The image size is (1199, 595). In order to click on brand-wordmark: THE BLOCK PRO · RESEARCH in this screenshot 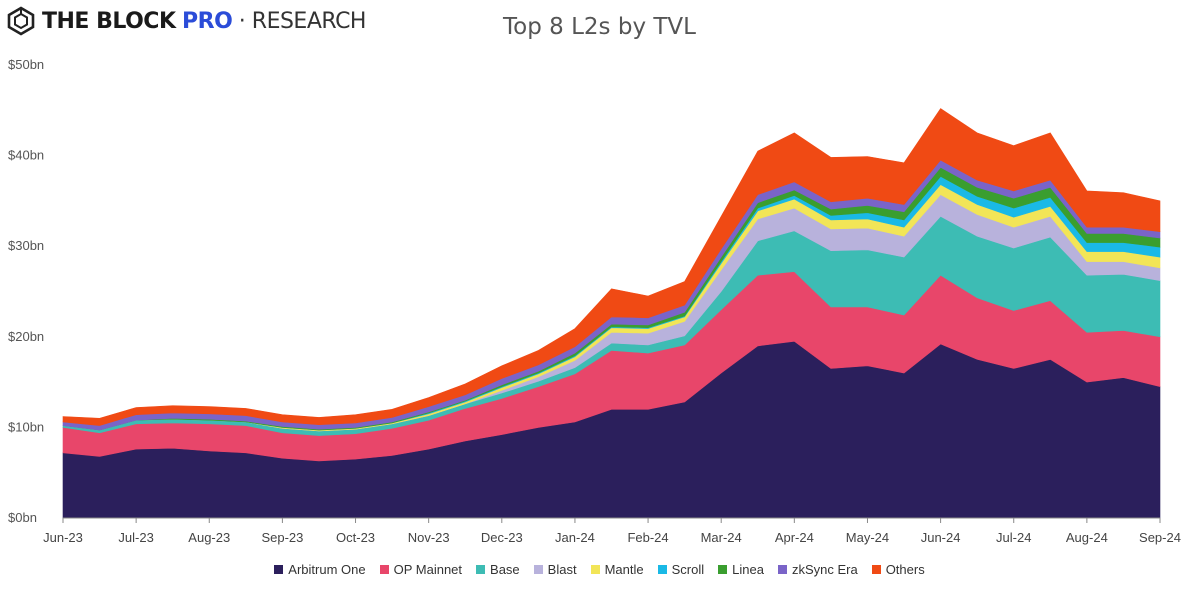, I will do `click(204, 21)`.